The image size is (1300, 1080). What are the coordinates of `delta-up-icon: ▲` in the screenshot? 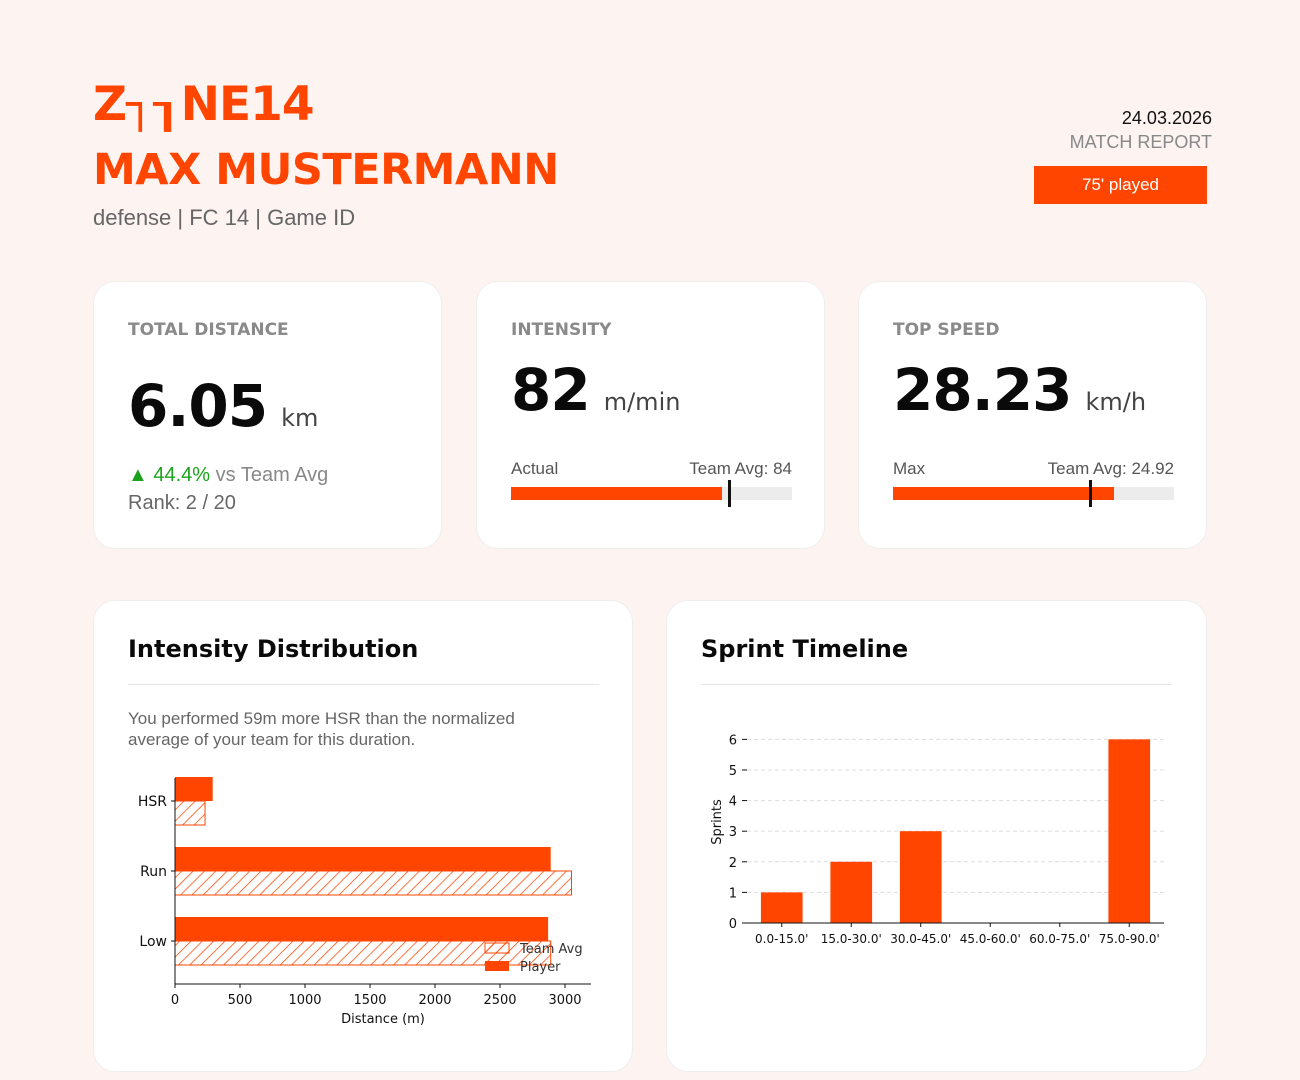 It's located at (138, 475).